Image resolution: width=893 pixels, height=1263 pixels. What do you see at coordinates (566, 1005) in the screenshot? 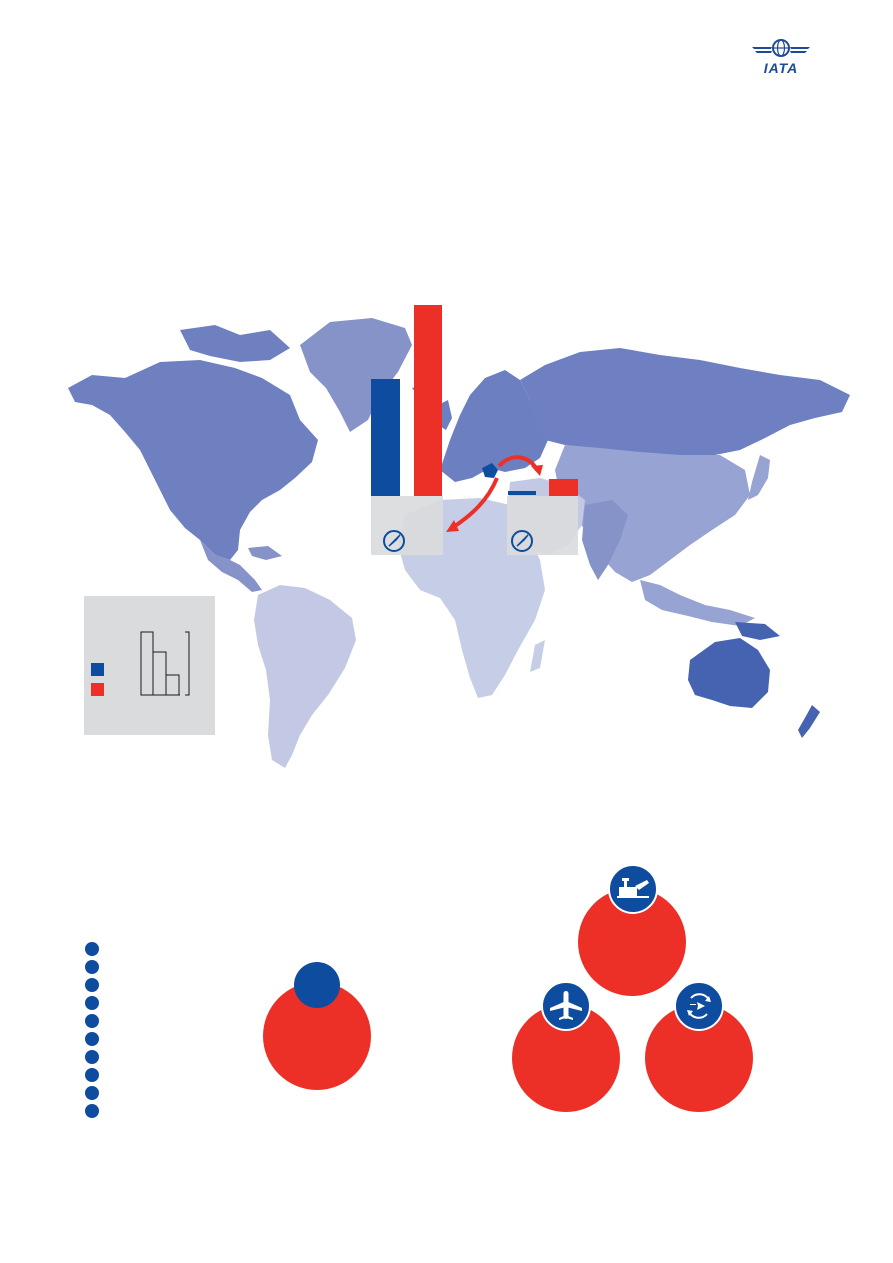
I see `airplane-icon` at bounding box center [566, 1005].